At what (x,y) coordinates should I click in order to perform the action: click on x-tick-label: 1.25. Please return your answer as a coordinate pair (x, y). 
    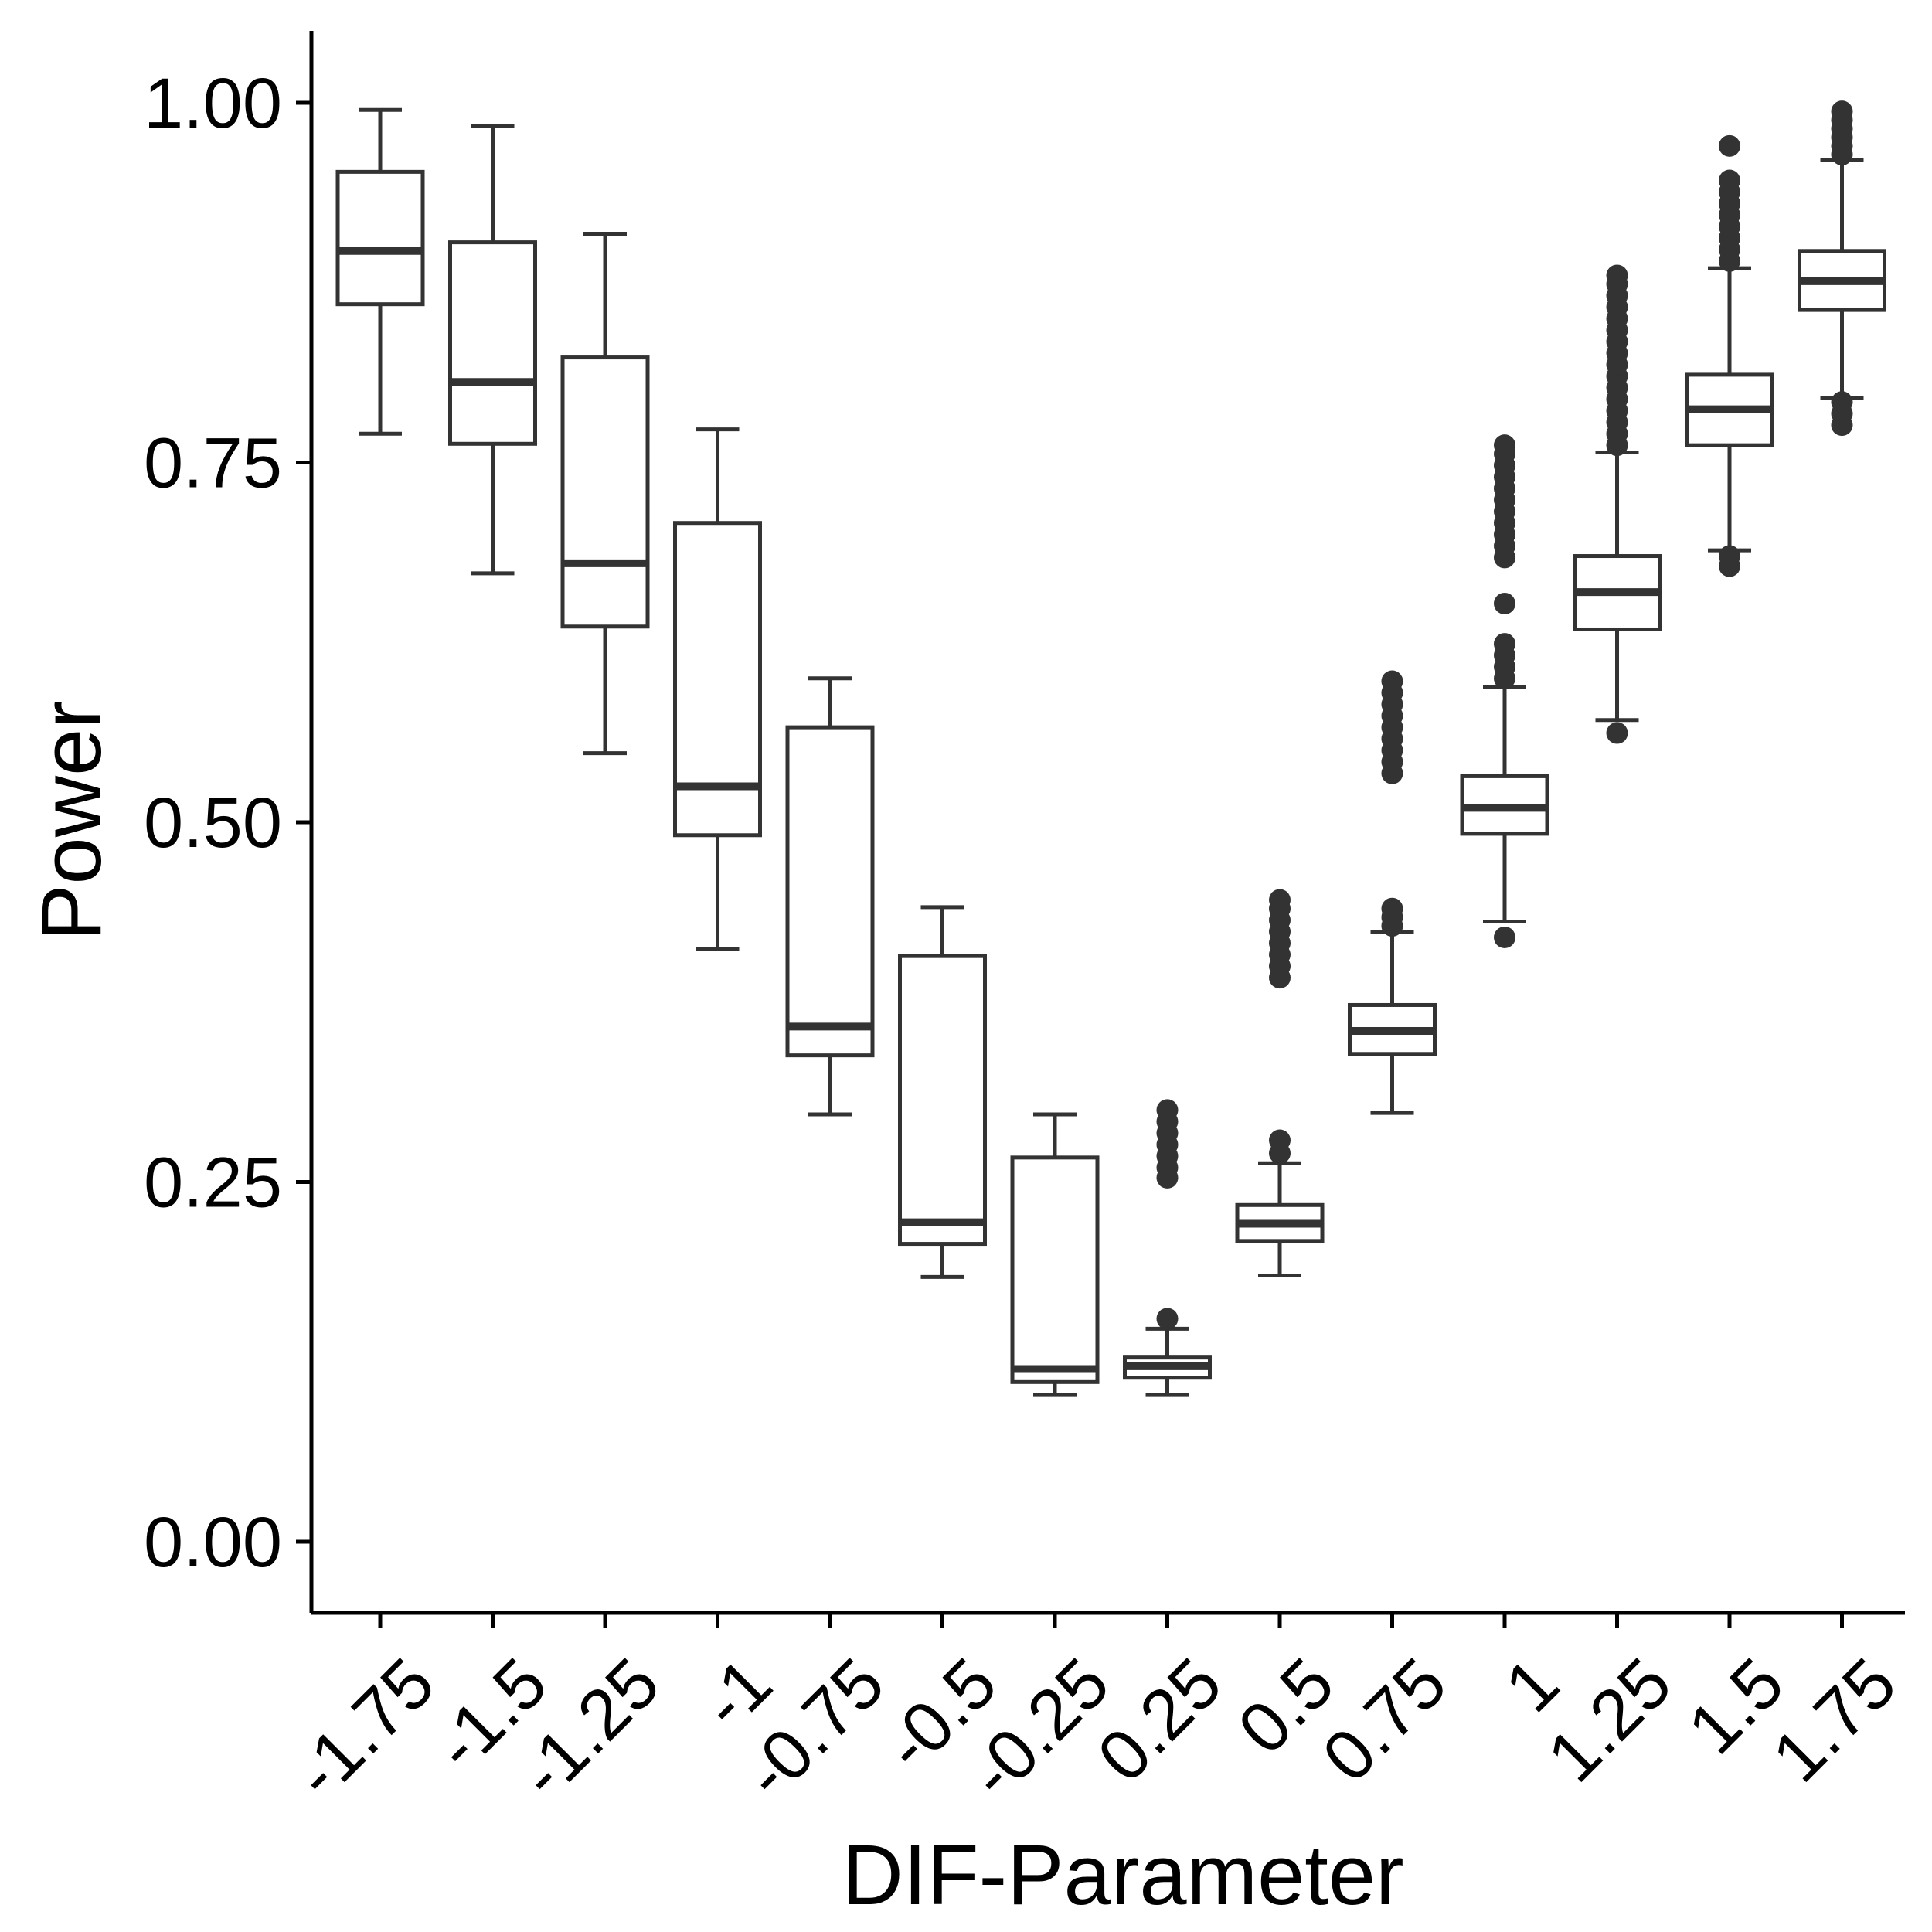
    Looking at the image, I should click on (1609, 1721).